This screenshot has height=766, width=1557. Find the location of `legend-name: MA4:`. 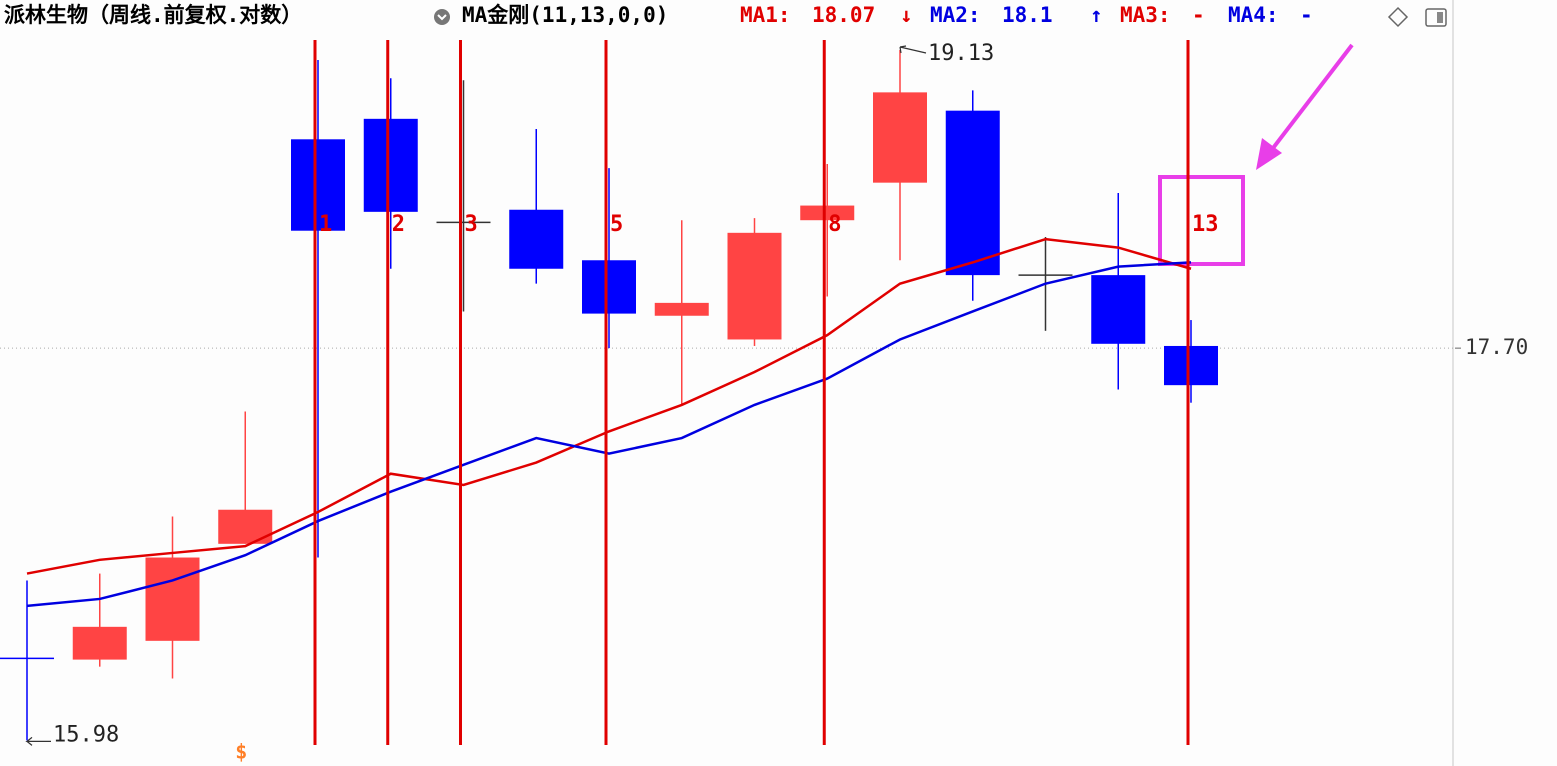

legend-name: MA4: is located at coordinates (1253, 15).